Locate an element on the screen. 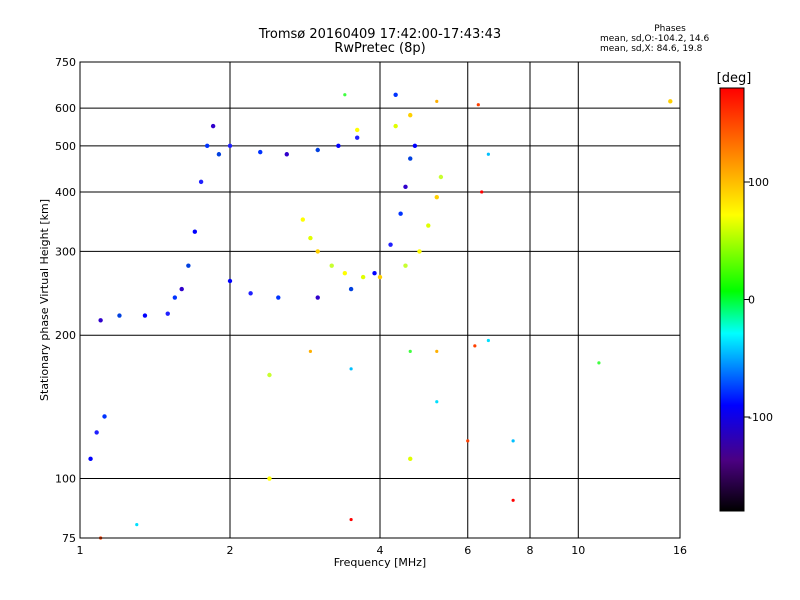 The height and width of the screenshot is (600, 800). y-axis-label: Stationary phase Virtual Height [km] is located at coordinates (44, 300).